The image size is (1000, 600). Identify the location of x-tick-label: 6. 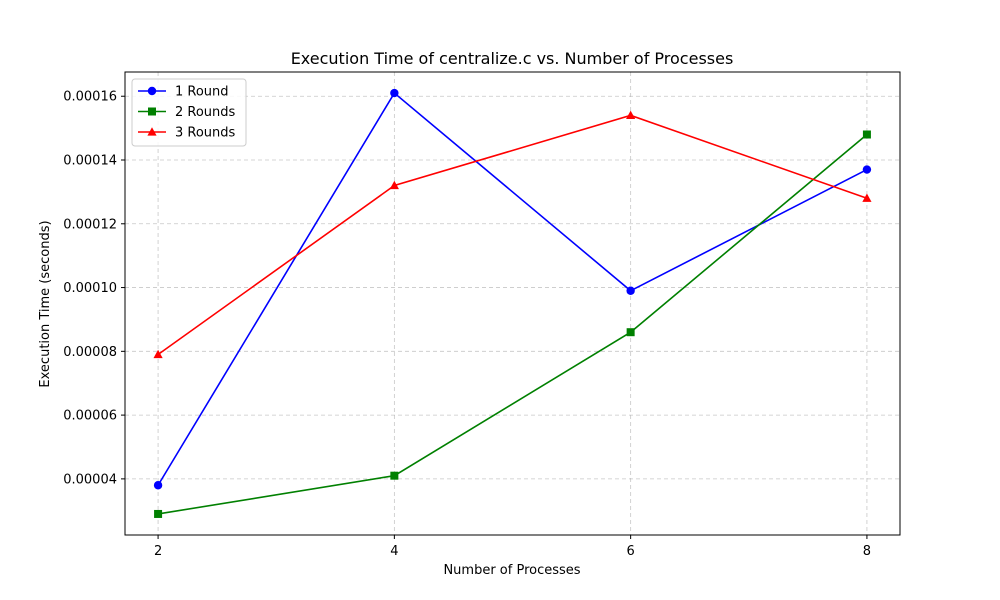
(630, 551).